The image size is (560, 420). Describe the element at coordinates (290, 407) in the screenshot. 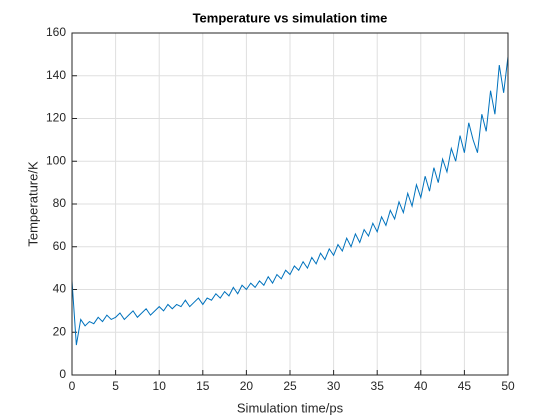

I see `x-axis-label: Simulation time/ps` at that location.